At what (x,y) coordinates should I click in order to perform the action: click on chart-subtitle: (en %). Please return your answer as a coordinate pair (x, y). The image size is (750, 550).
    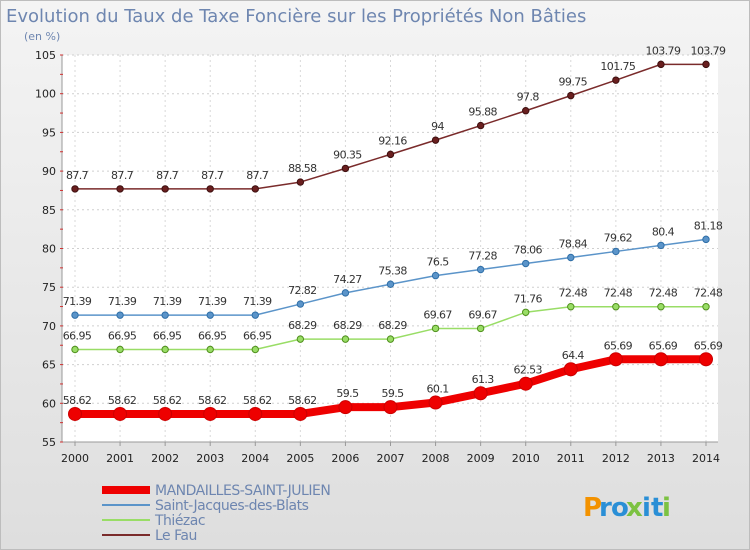
    Looking at the image, I should click on (42, 36).